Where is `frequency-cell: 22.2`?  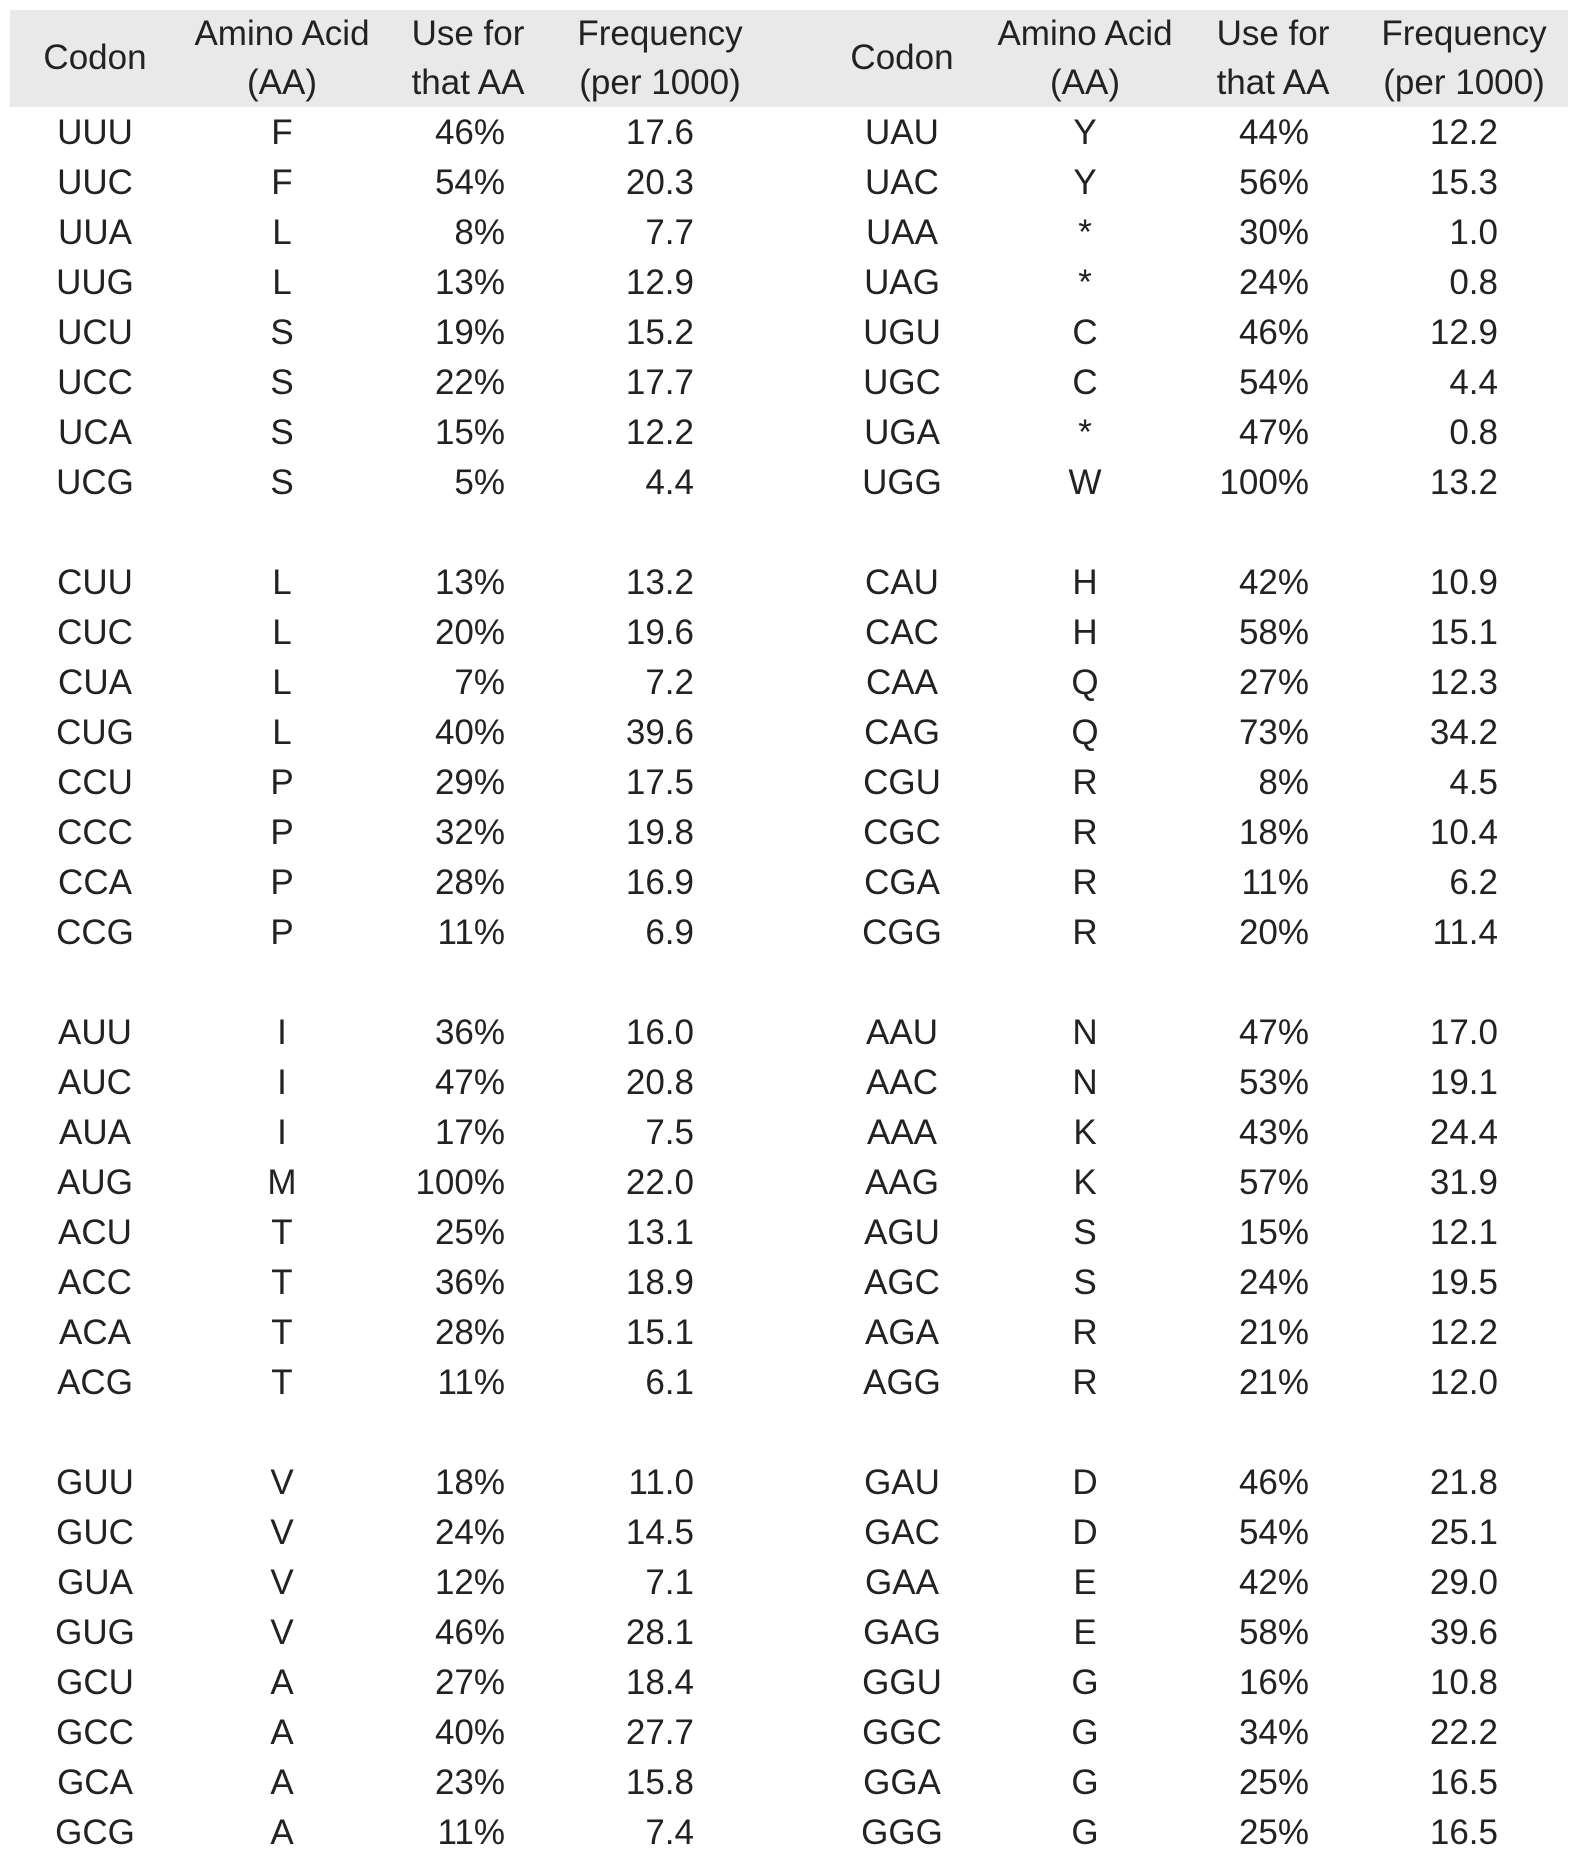 frequency-cell: 22.2 is located at coordinates (1463, 1732).